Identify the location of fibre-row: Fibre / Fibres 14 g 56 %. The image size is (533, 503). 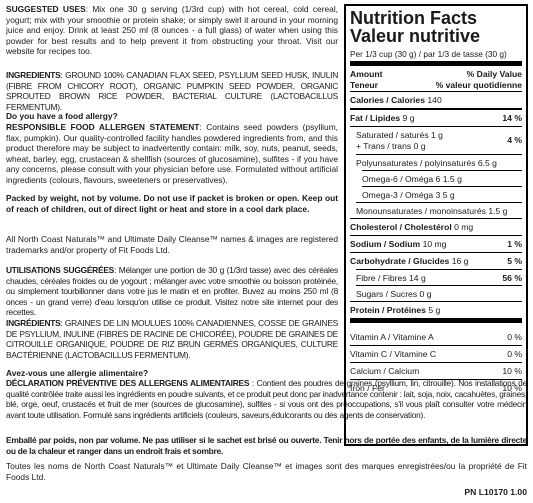
(439, 277).